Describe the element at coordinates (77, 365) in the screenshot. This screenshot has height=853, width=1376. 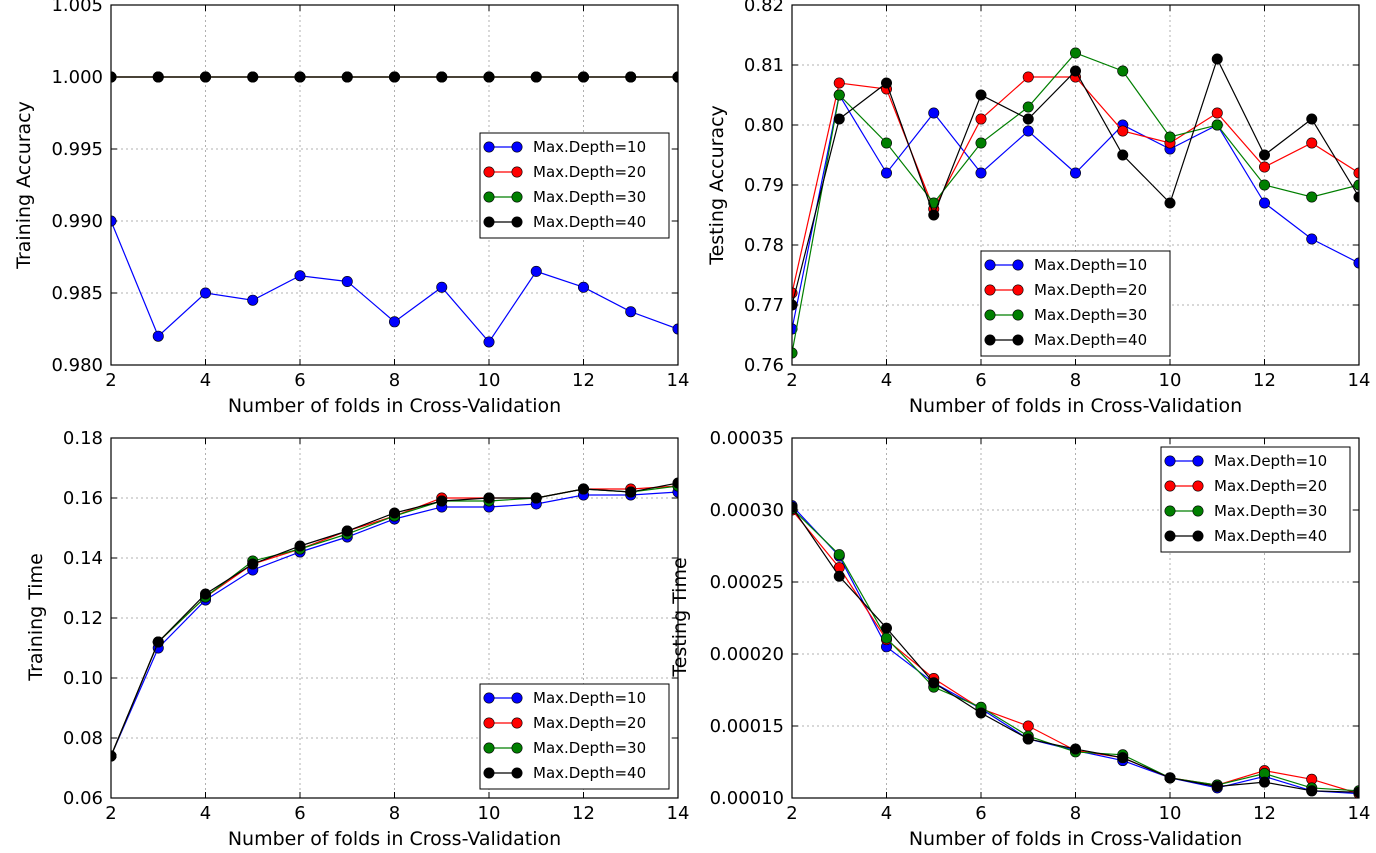
I see `y-tick-label: 0.980` at that location.